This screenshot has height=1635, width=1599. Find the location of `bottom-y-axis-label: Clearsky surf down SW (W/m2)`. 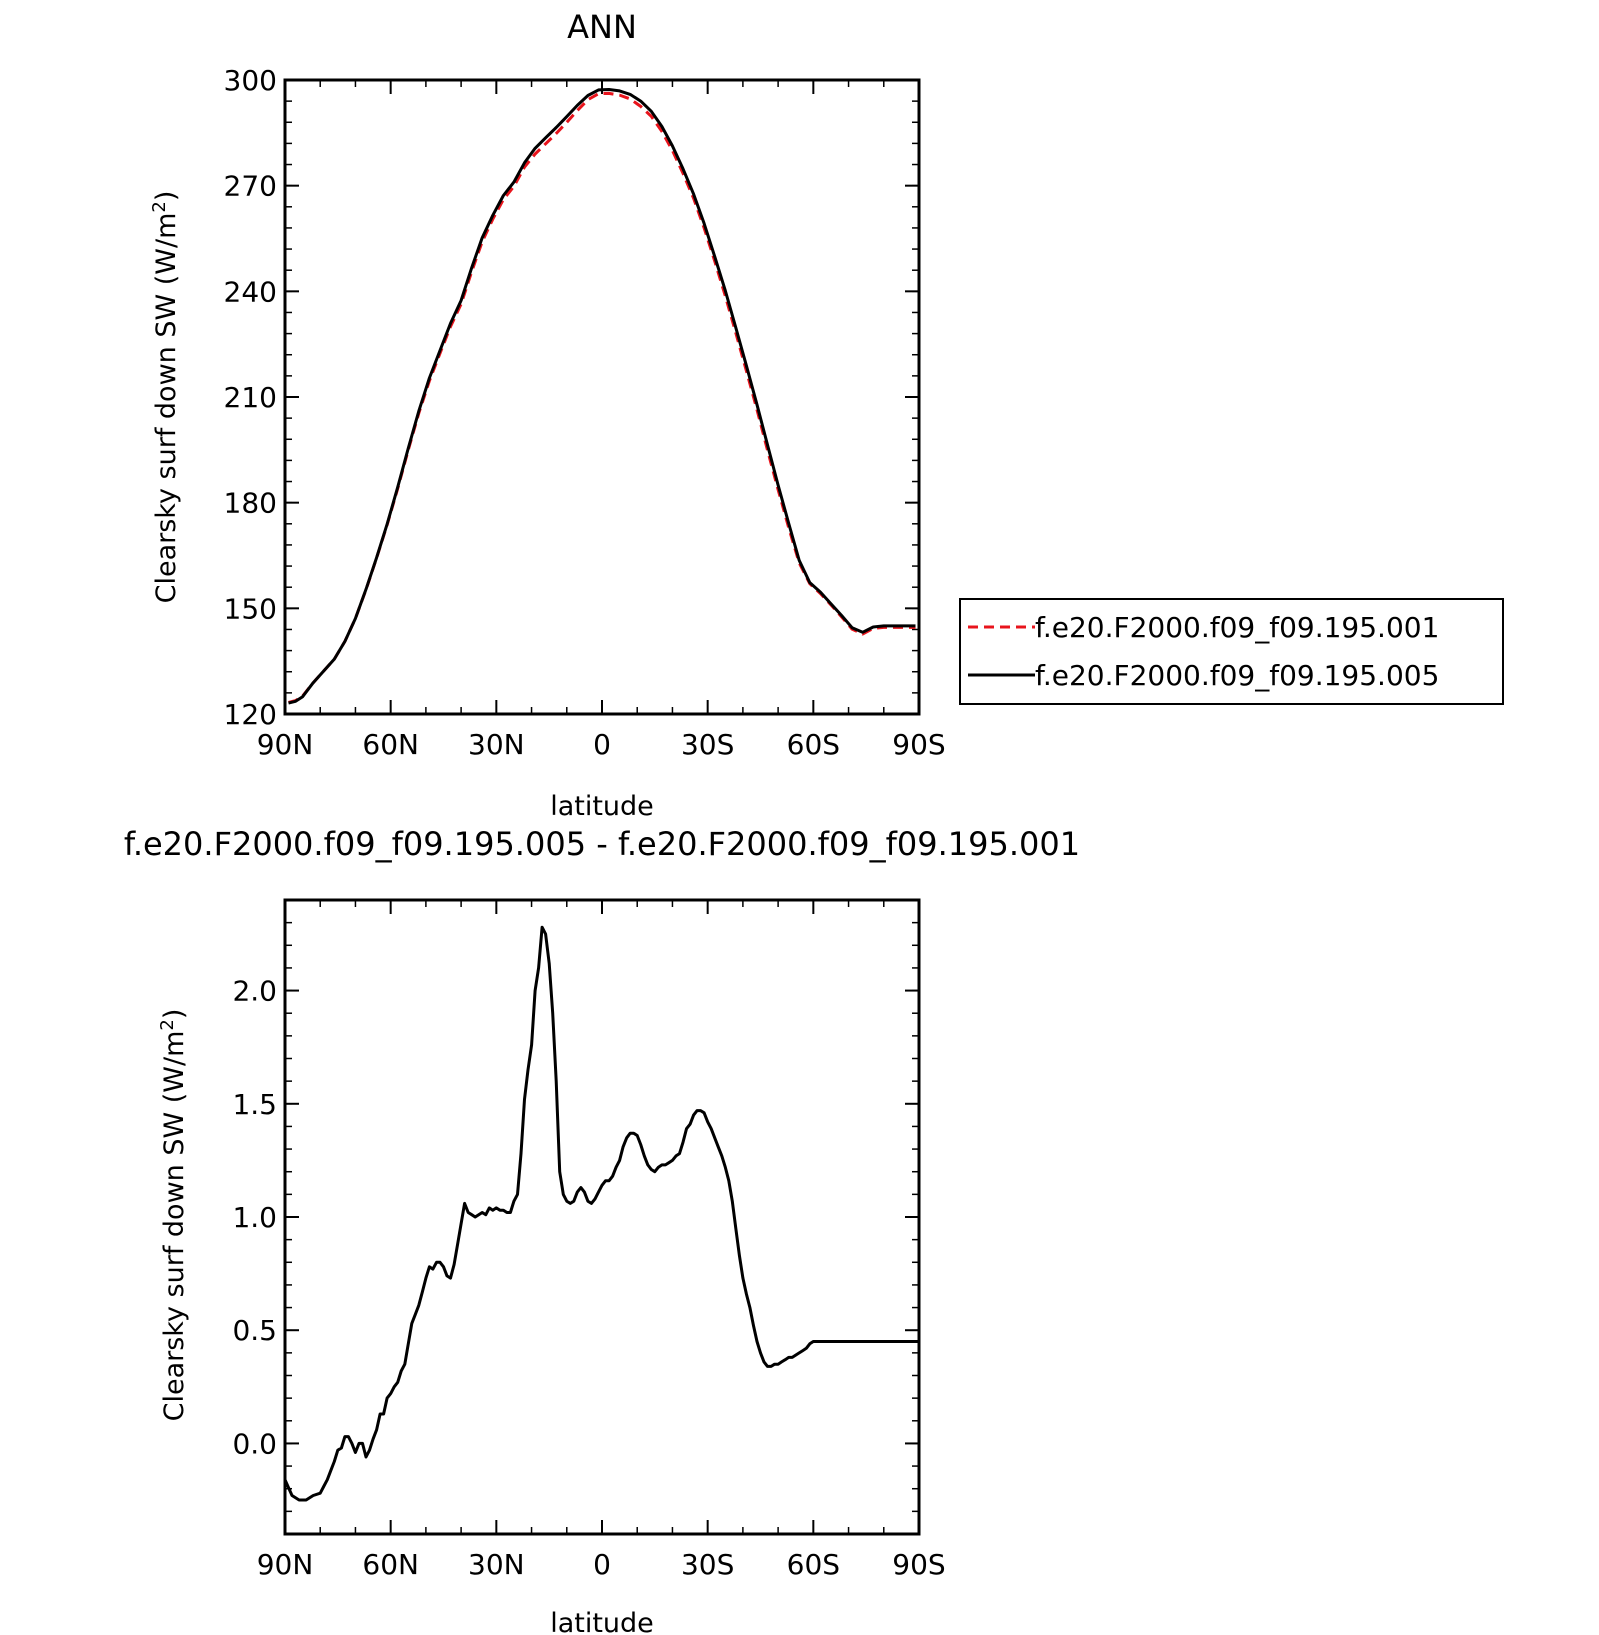

bottom-y-axis-label: Clearsky surf down SW (W/m2) is located at coordinates (173, 1215).